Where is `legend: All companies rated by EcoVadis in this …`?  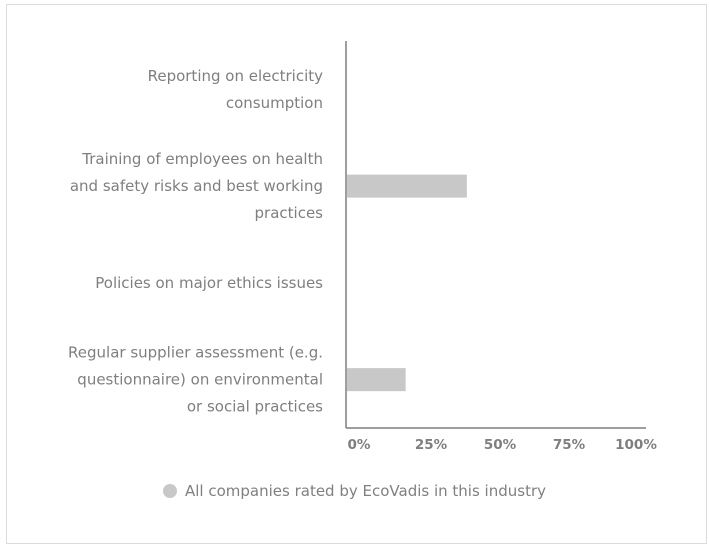 legend: All companies rated by EcoVadis in this … is located at coordinates (354, 491).